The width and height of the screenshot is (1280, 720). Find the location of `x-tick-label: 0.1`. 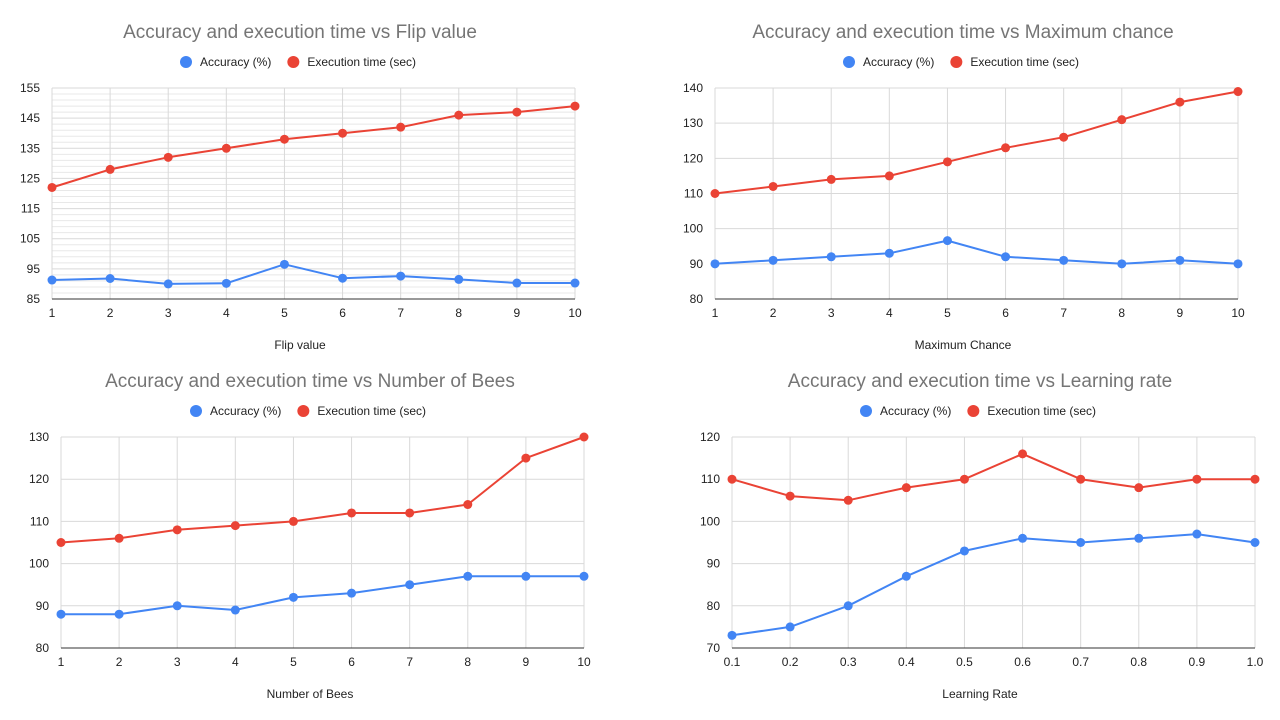

x-tick-label: 0.1 is located at coordinates (732, 662).